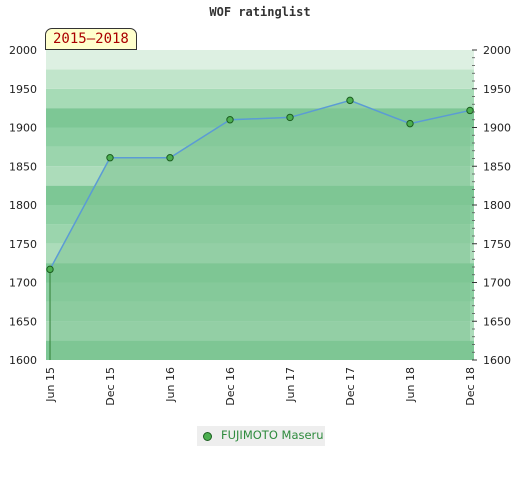 The width and height of the screenshot is (520, 480). I want to click on y-tick-label-left: 1800, so click(23, 205).